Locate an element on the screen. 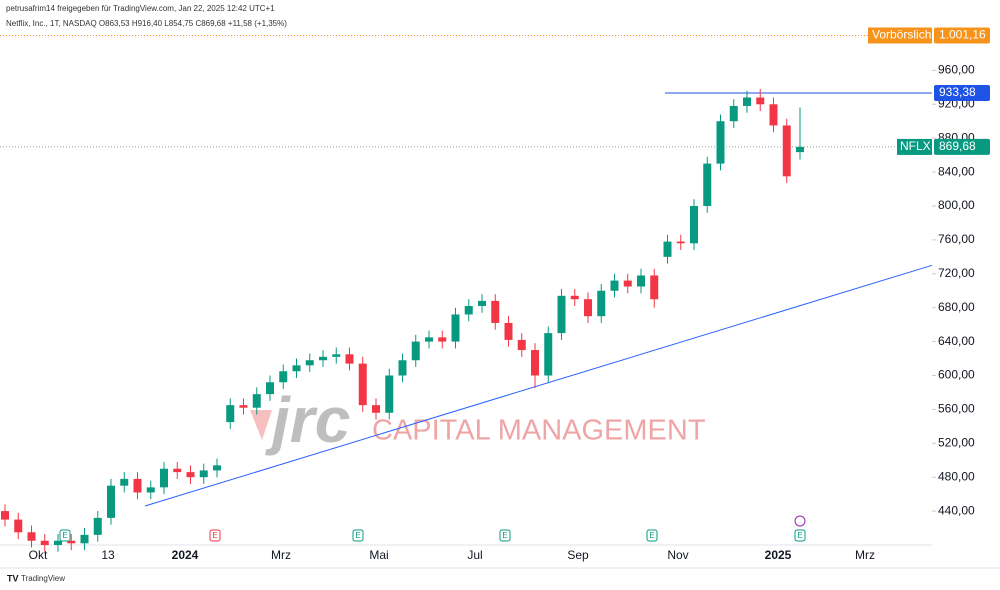 This screenshot has width=1000, height=590. last-price-tag-bg is located at coordinates (914, 146).